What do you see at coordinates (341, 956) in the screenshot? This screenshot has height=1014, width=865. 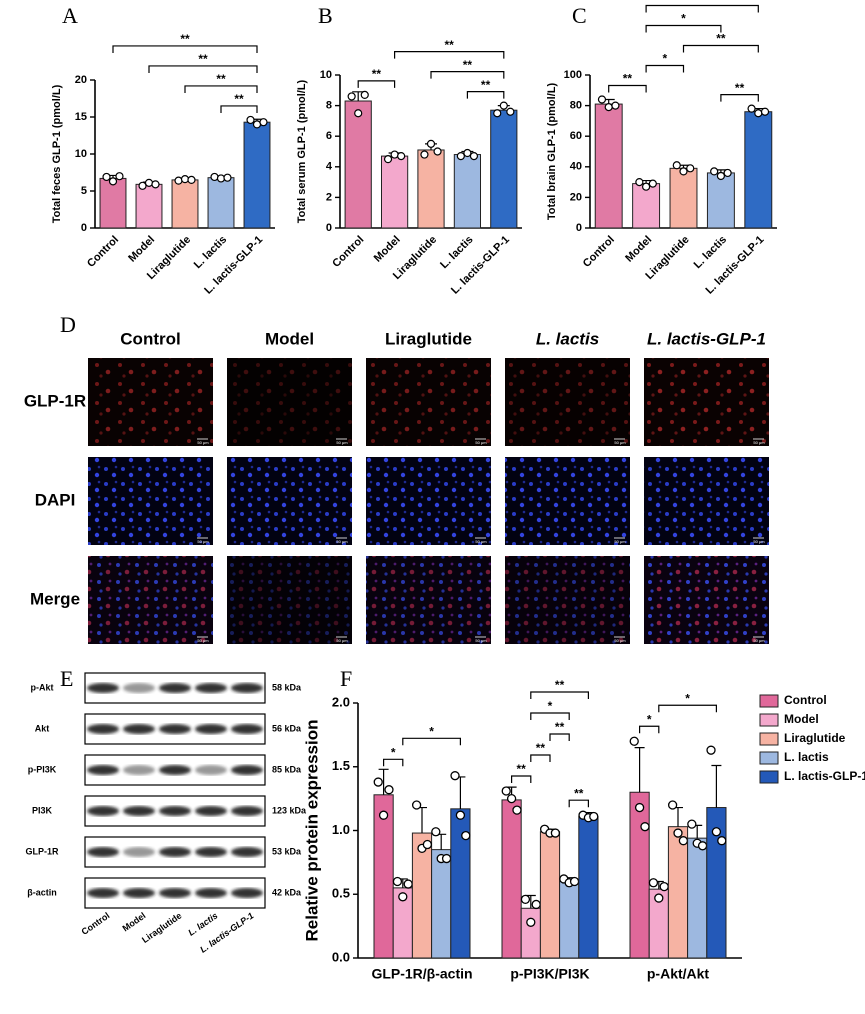 I see `y-tick-label: 0.0` at bounding box center [341, 956].